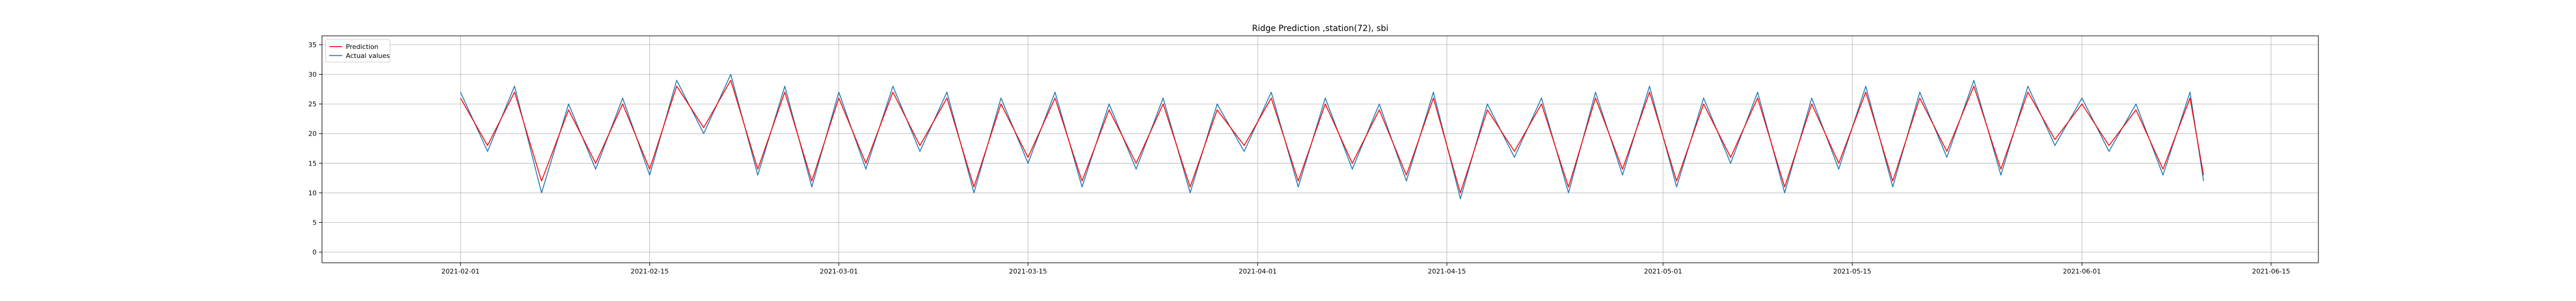  I want to click on y-tick-label: 25, so click(312, 104).